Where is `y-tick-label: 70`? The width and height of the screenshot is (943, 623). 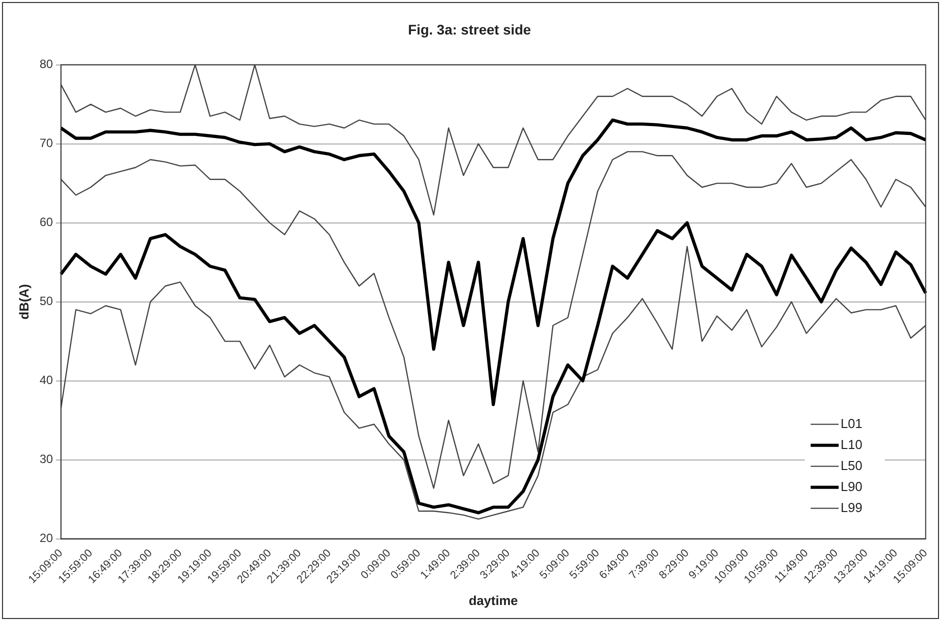
y-tick-label: 70 is located at coordinates (47, 143).